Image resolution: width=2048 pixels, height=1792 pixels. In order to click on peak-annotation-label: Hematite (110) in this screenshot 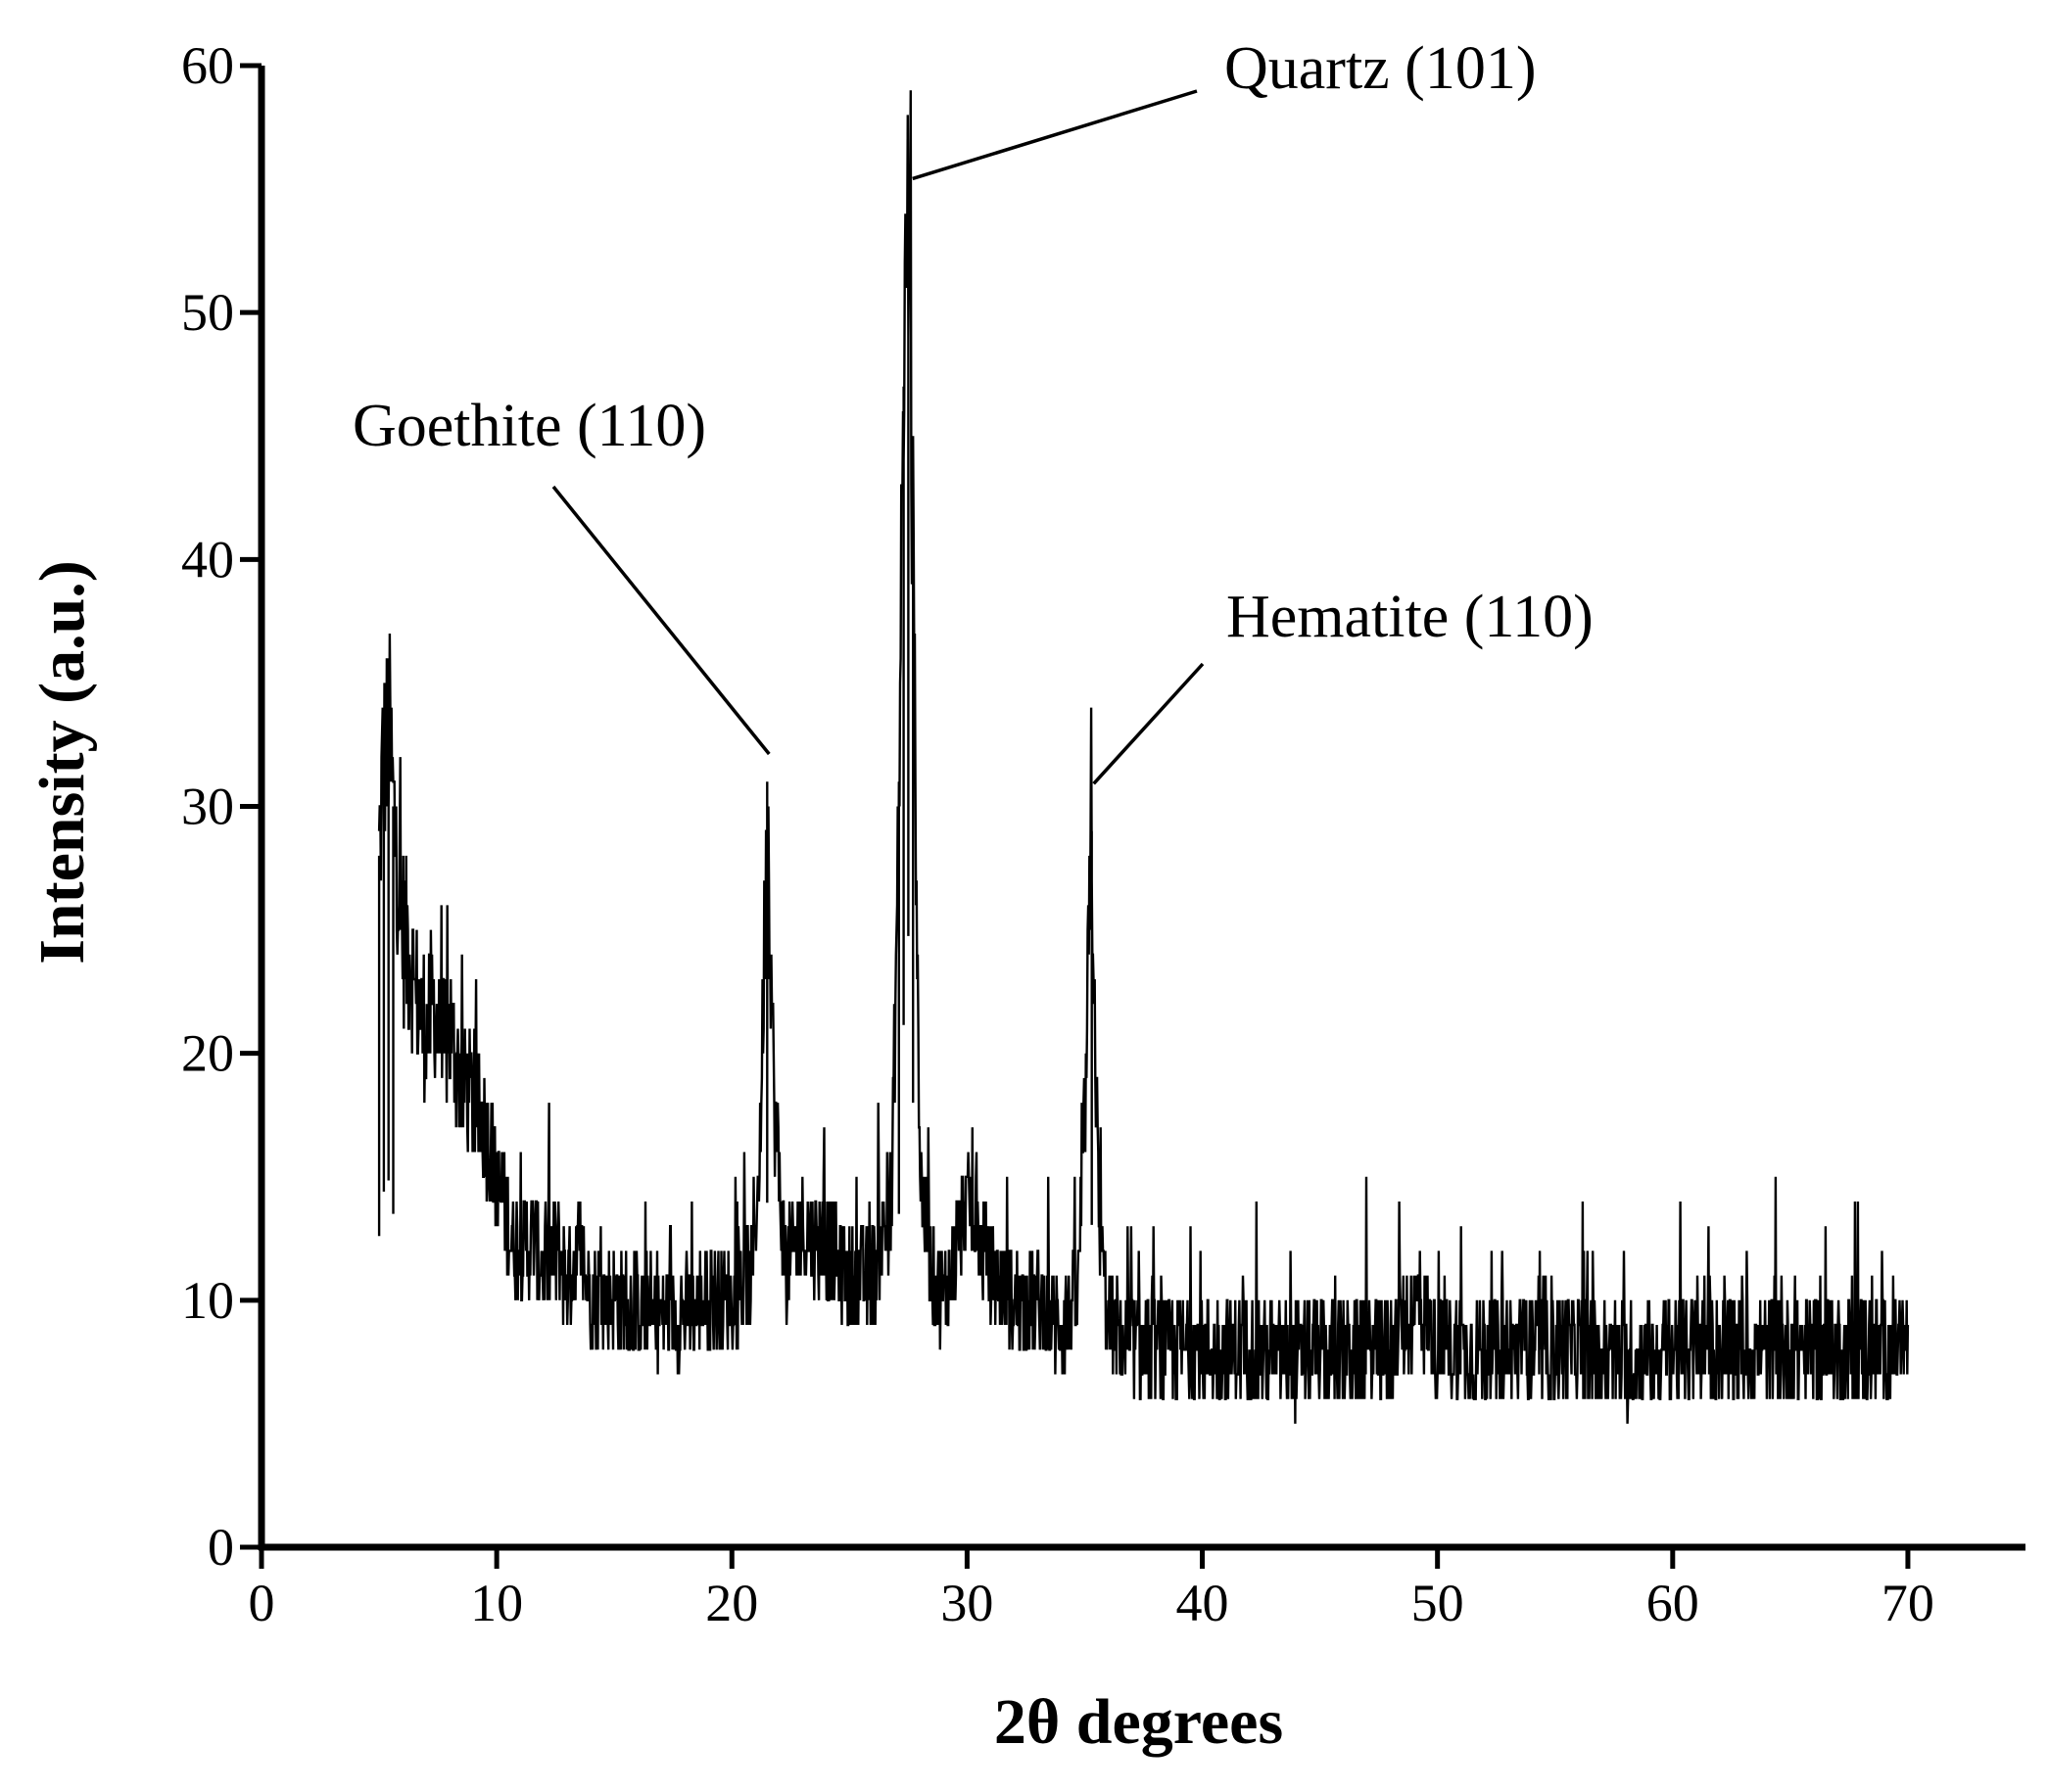, I will do `click(1410, 617)`.